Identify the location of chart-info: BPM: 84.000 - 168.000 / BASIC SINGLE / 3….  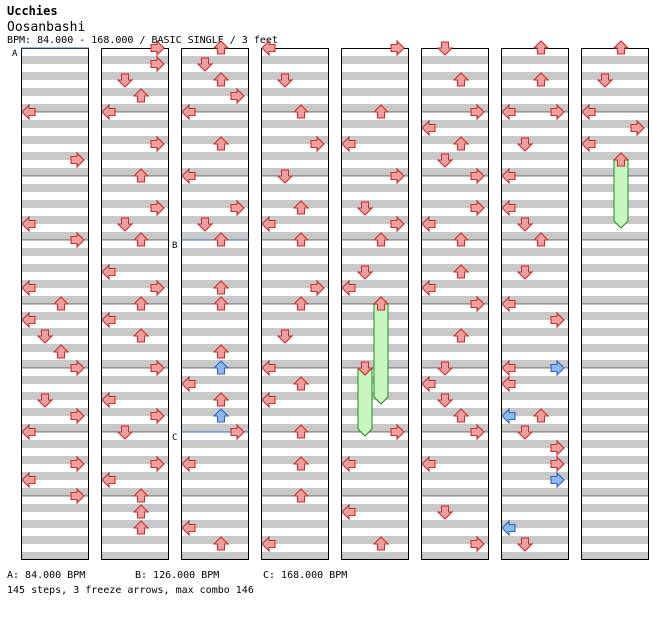
(142, 40).